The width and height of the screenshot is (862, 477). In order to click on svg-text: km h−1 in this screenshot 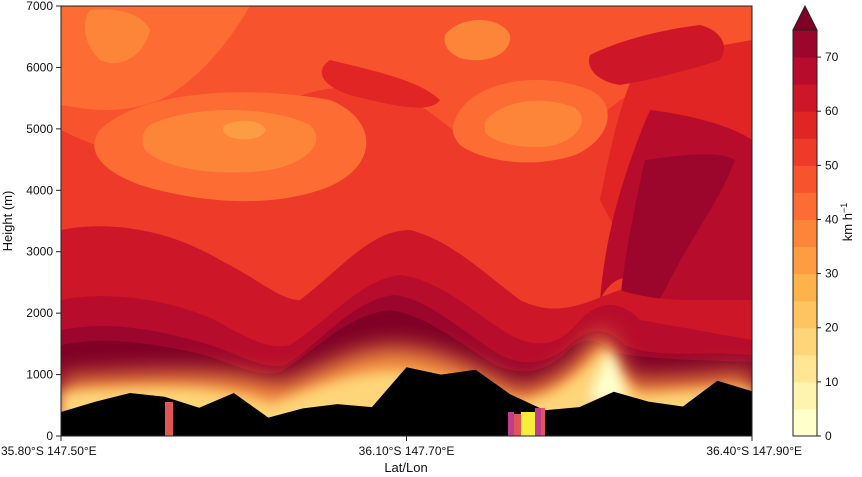, I will do `click(847, 222)`.